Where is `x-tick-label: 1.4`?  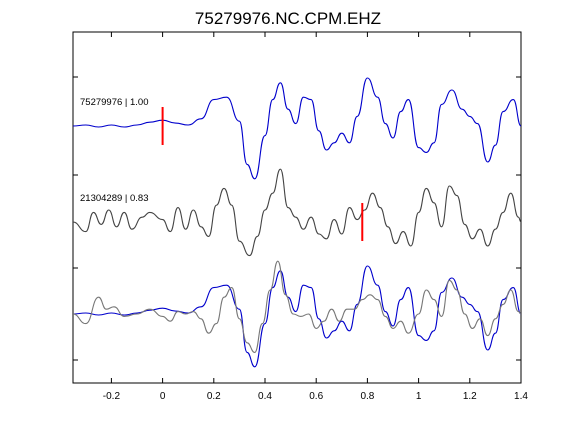 x-tick-label: 1.4 is located at coordinates (521, 396).